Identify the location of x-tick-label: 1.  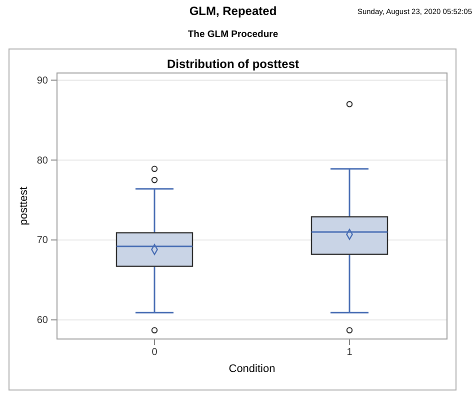
(349, 352).